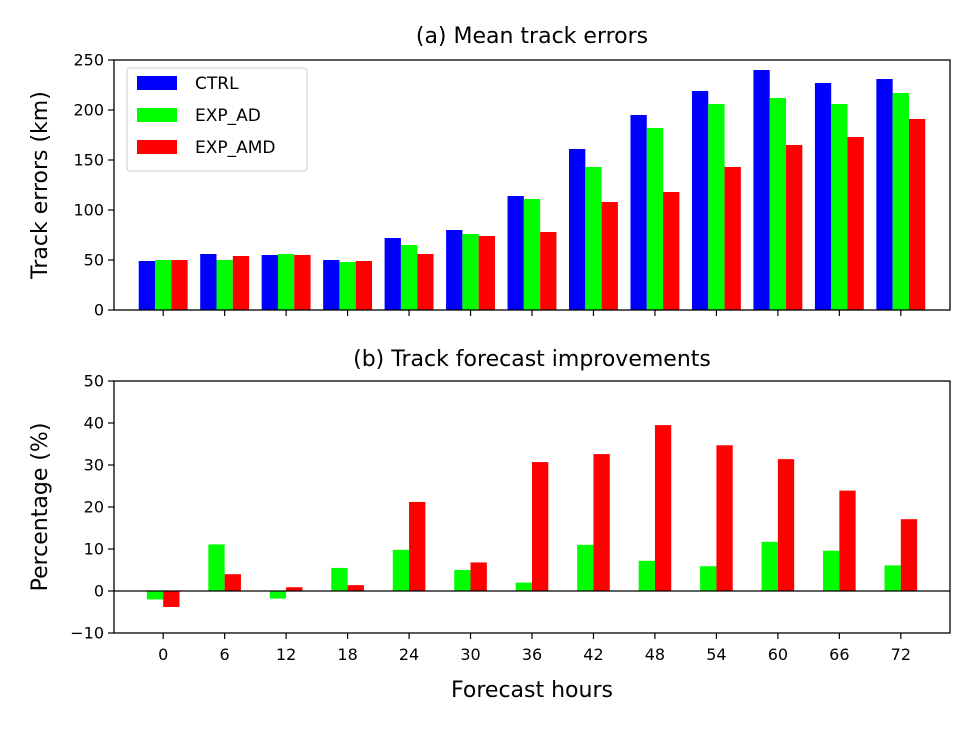 This screenshot has height=732, width=971. Describe the element at coordinates (216, 567) in the screenshot. I see `bar-b-series-0-6h` at that location.